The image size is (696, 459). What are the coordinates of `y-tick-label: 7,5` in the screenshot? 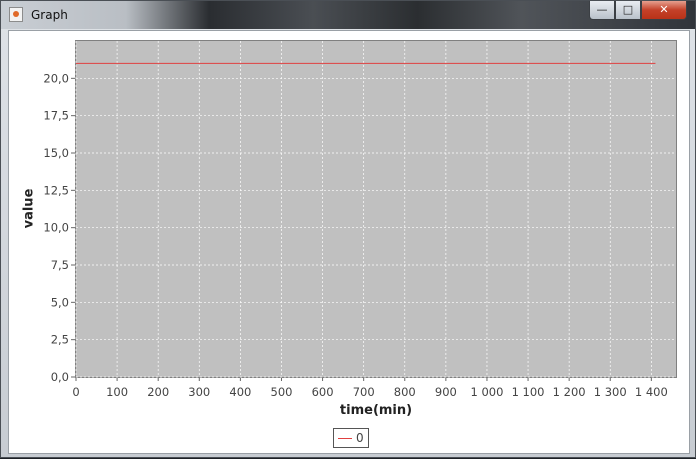 It's located at (60, 265).